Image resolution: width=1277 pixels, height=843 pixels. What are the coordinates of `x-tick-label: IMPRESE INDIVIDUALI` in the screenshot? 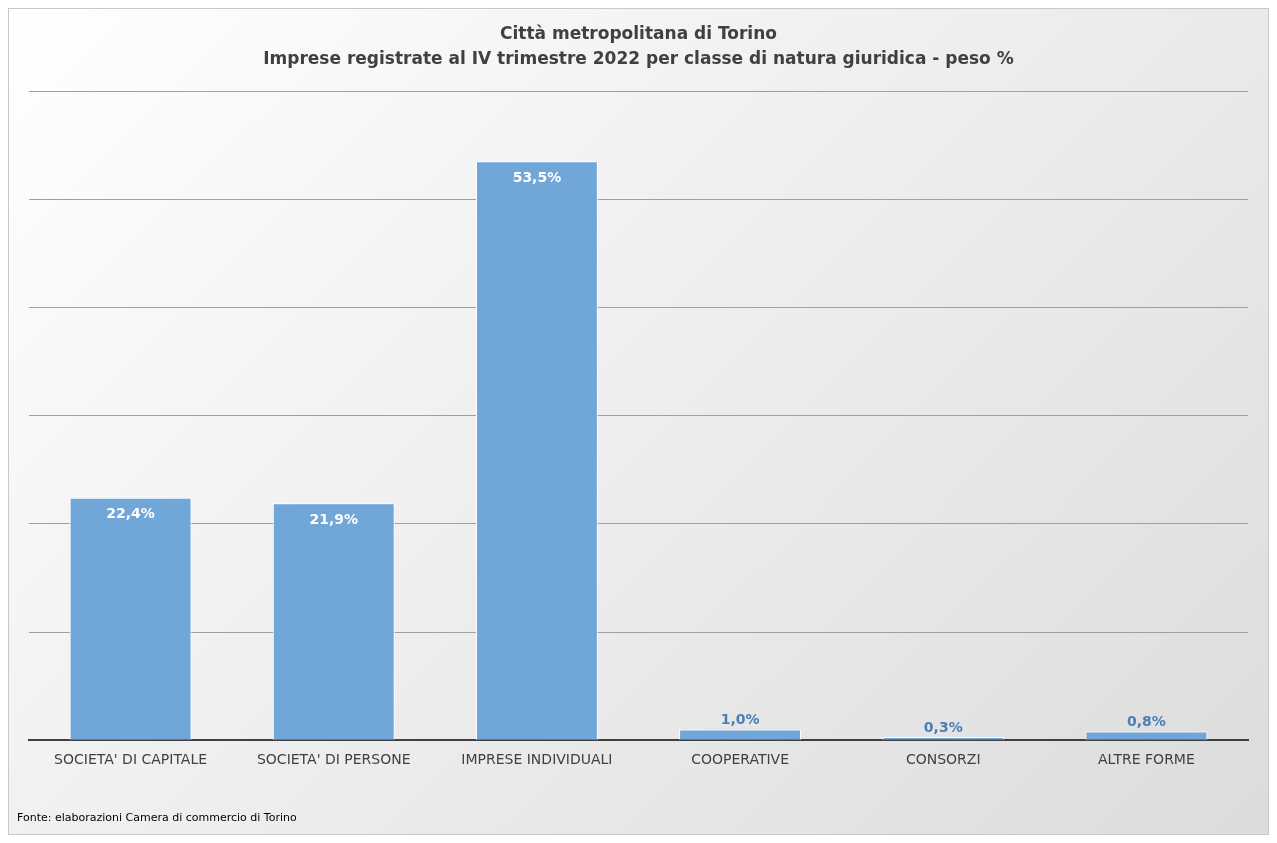 It's located at (537, 759).